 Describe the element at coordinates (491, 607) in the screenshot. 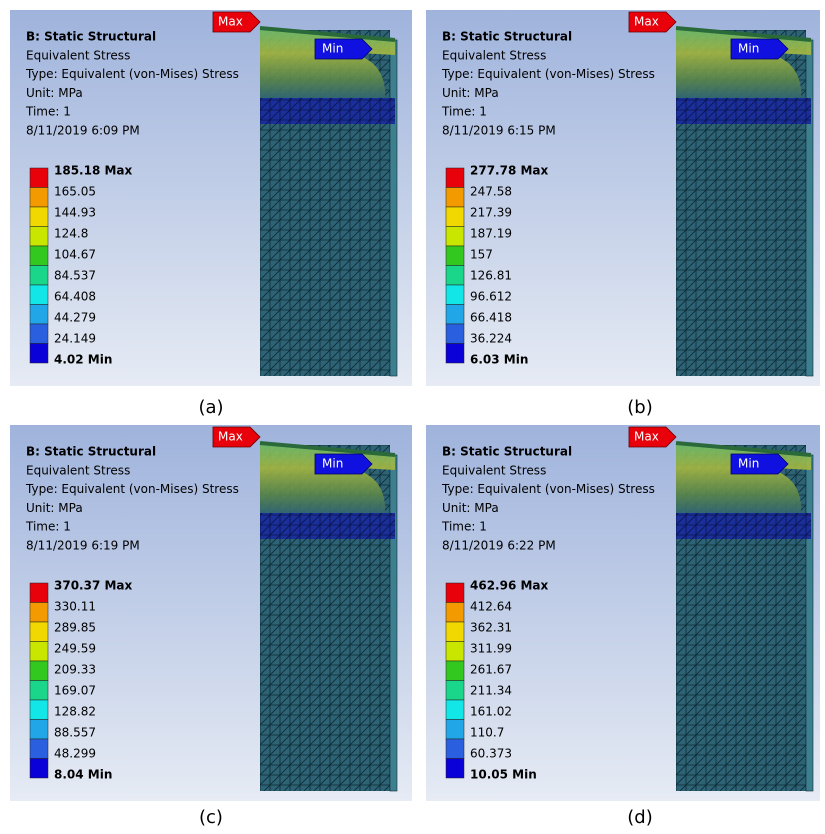

I see `legend-label: 412.64` at that location.